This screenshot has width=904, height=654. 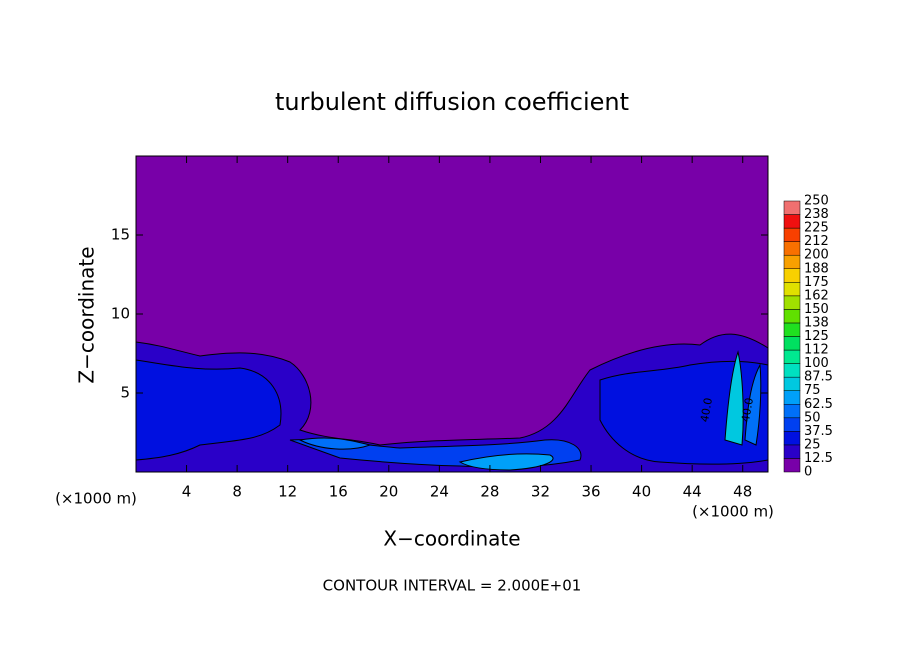 I want to click on colorbar-label: 112, so click(x=816, y=350).